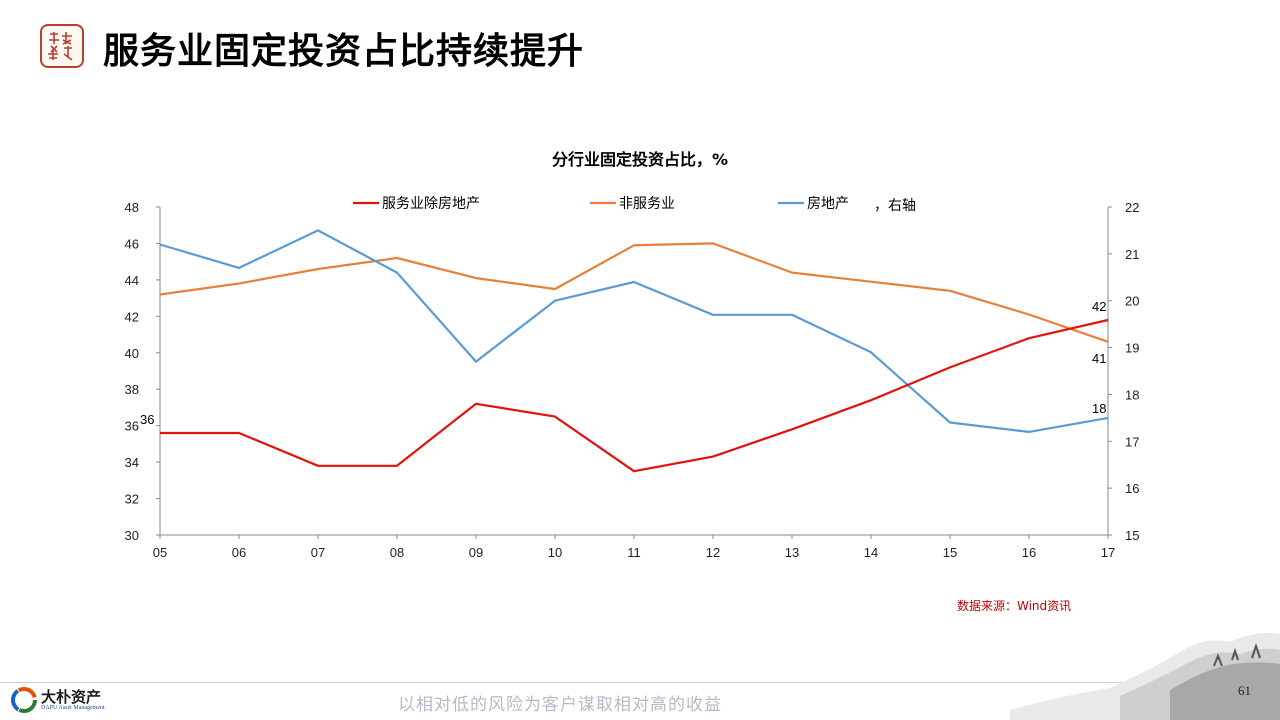 This screenshot has width=1280, height=720. What do you see at coordinates (1132, 488) in the screenshot?
I see `right-tick-label: 16` at bounding box center [1132, 488].